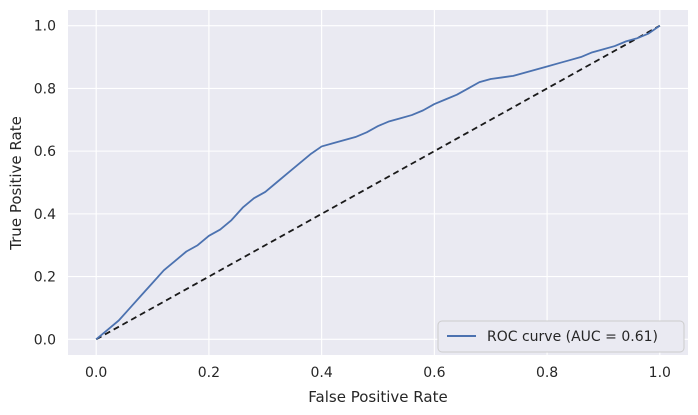 This screenshot has width=698, height=415. What do you see at coordinates (322, 373) in the screenshot?
I see `x-tick-label: 0.4` at bounding box center [322, 373].